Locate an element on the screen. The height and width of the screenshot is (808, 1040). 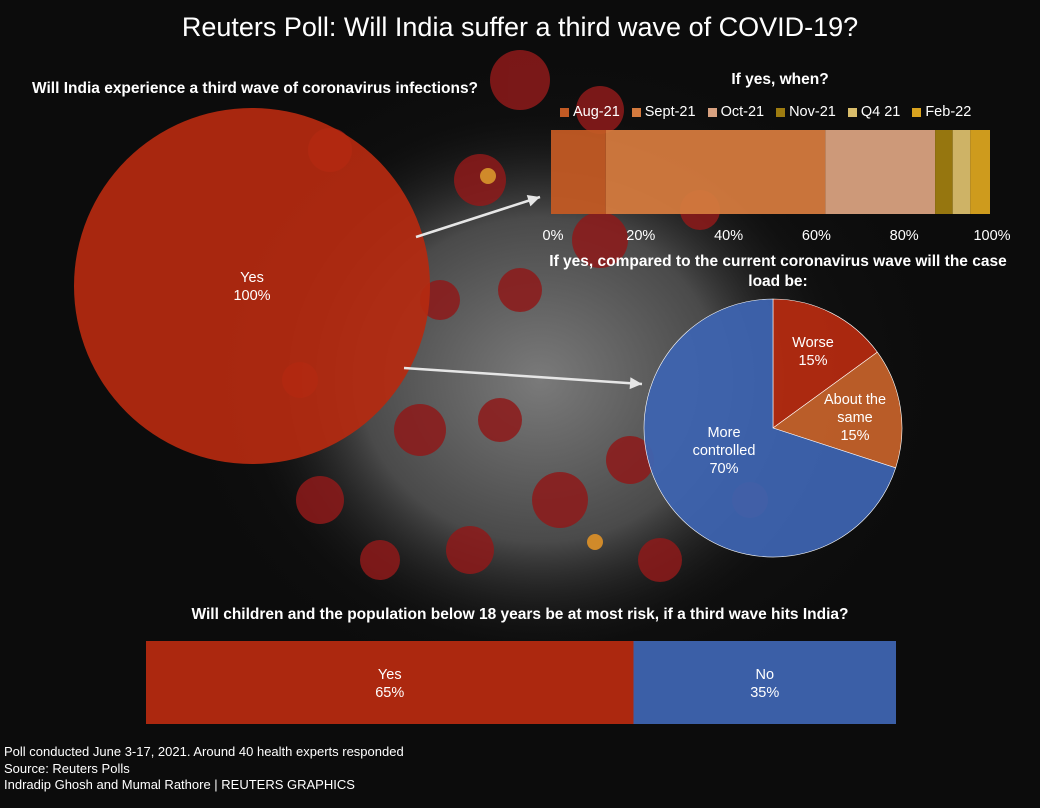
legend-label-feb-22: Feb-22 is located at coordinates (948, 112).